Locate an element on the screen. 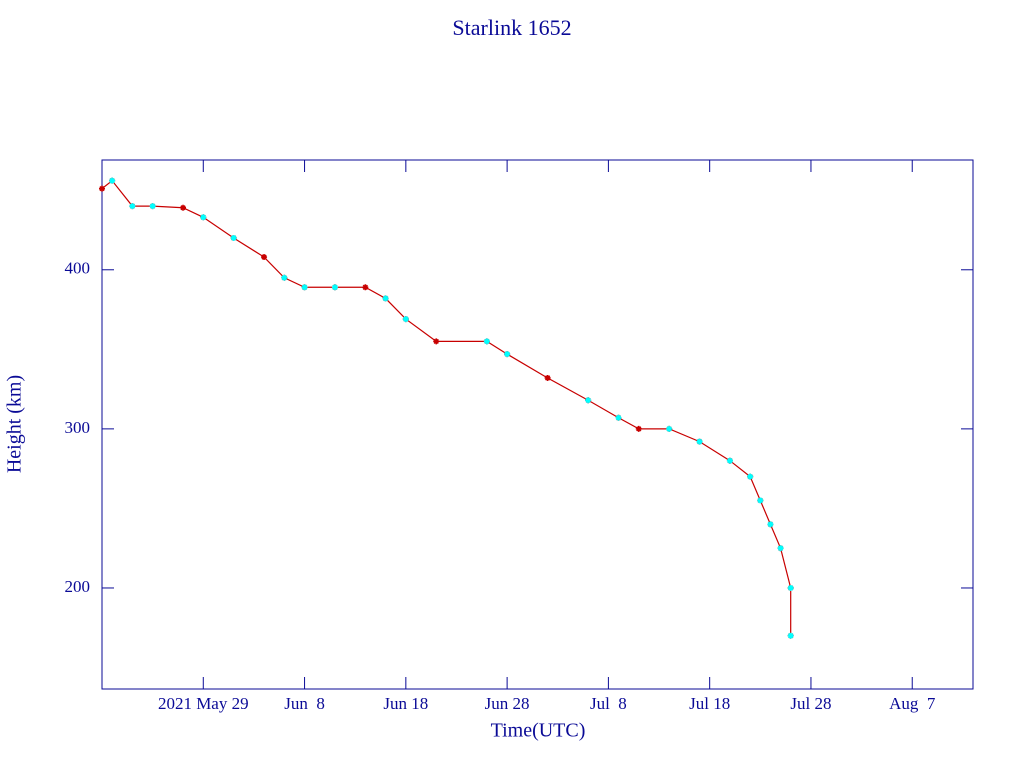  y-axis-label: Height (km) is located at coordinates (15, 424).